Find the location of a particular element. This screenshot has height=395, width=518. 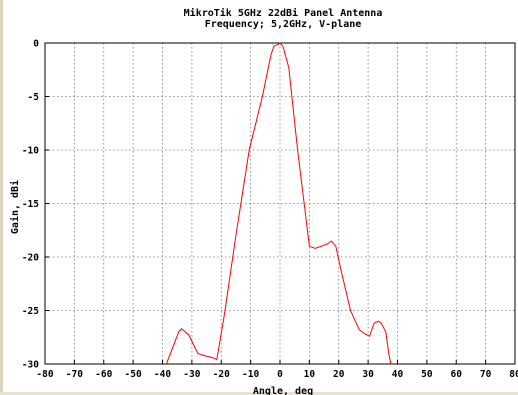

y-axis-label: Gain, dBi is located at coordinates (15, 207).